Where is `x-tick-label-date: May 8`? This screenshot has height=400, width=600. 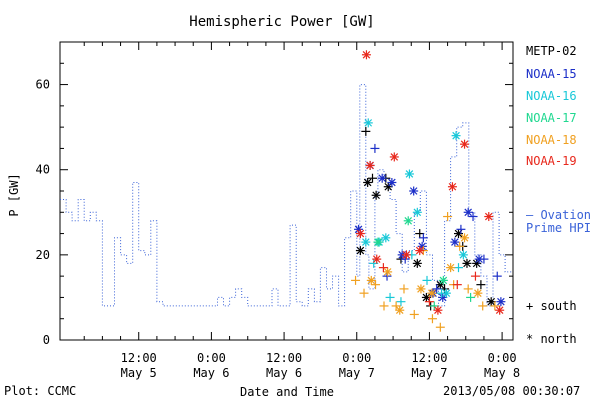
x-tick-label-date: May 8 is located at coordinates (502, 373).